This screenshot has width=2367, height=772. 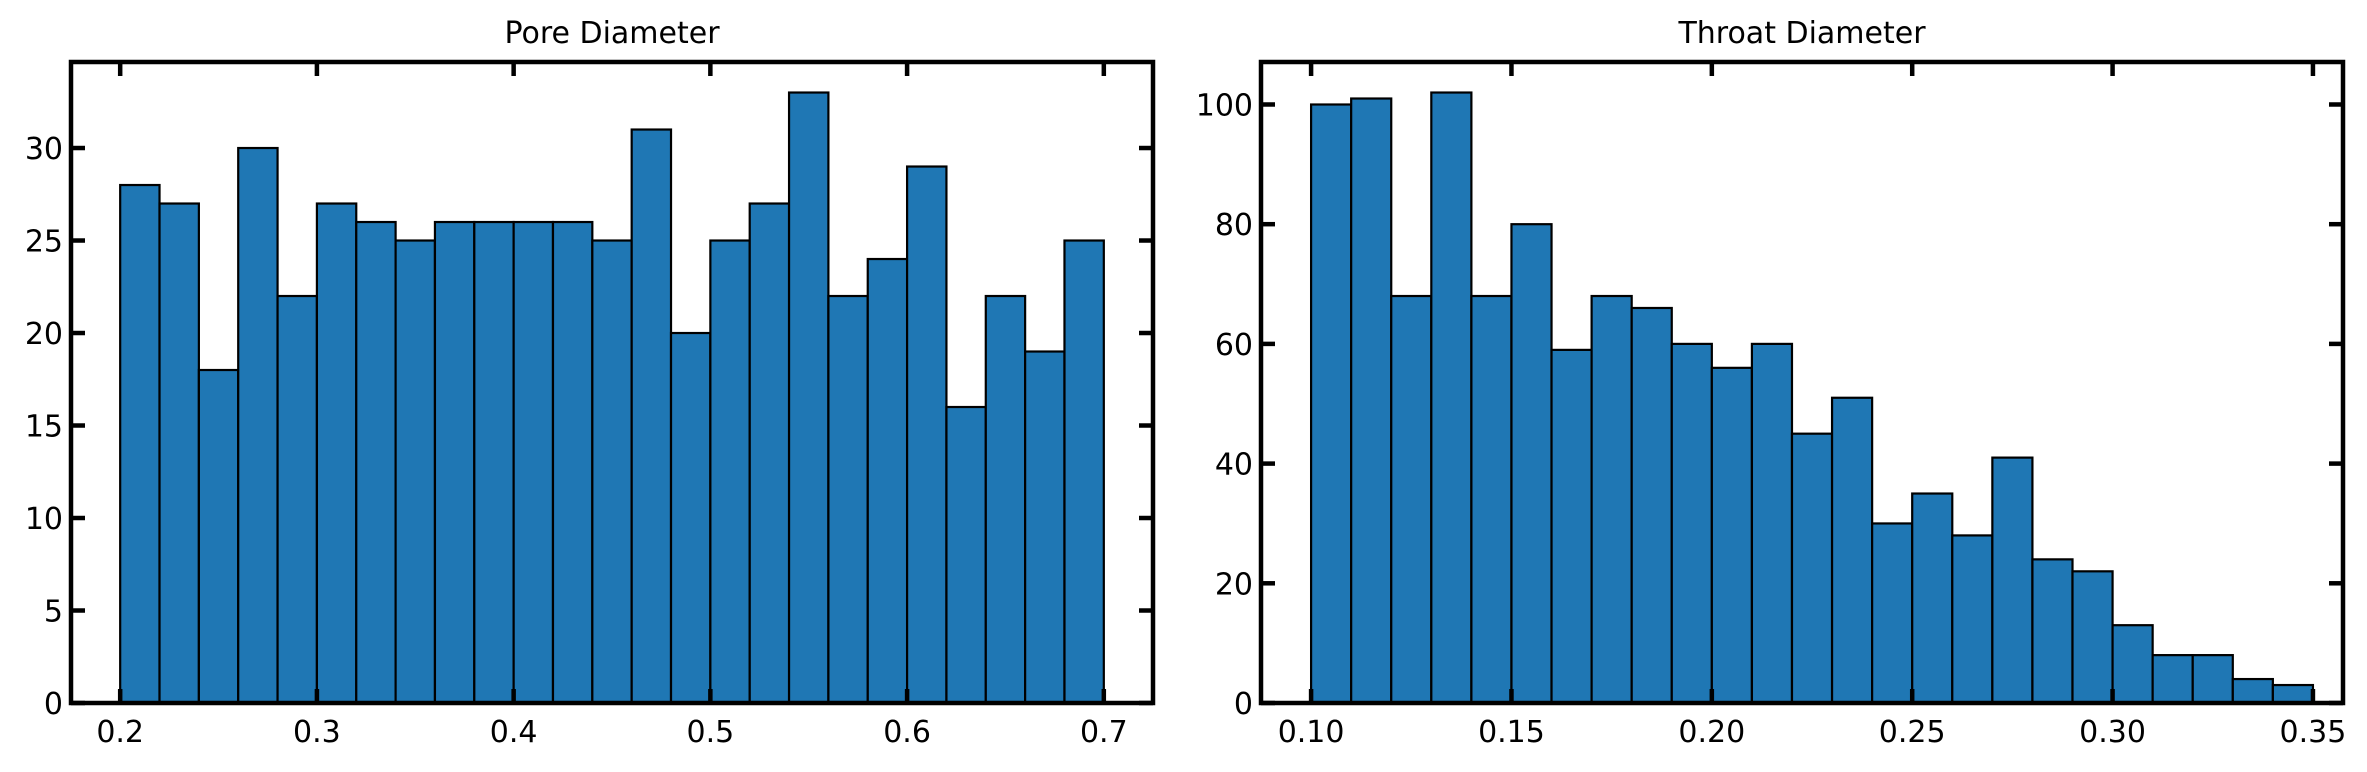 I want to click on y-tick-label: 60, so click(x=1234, y=345).